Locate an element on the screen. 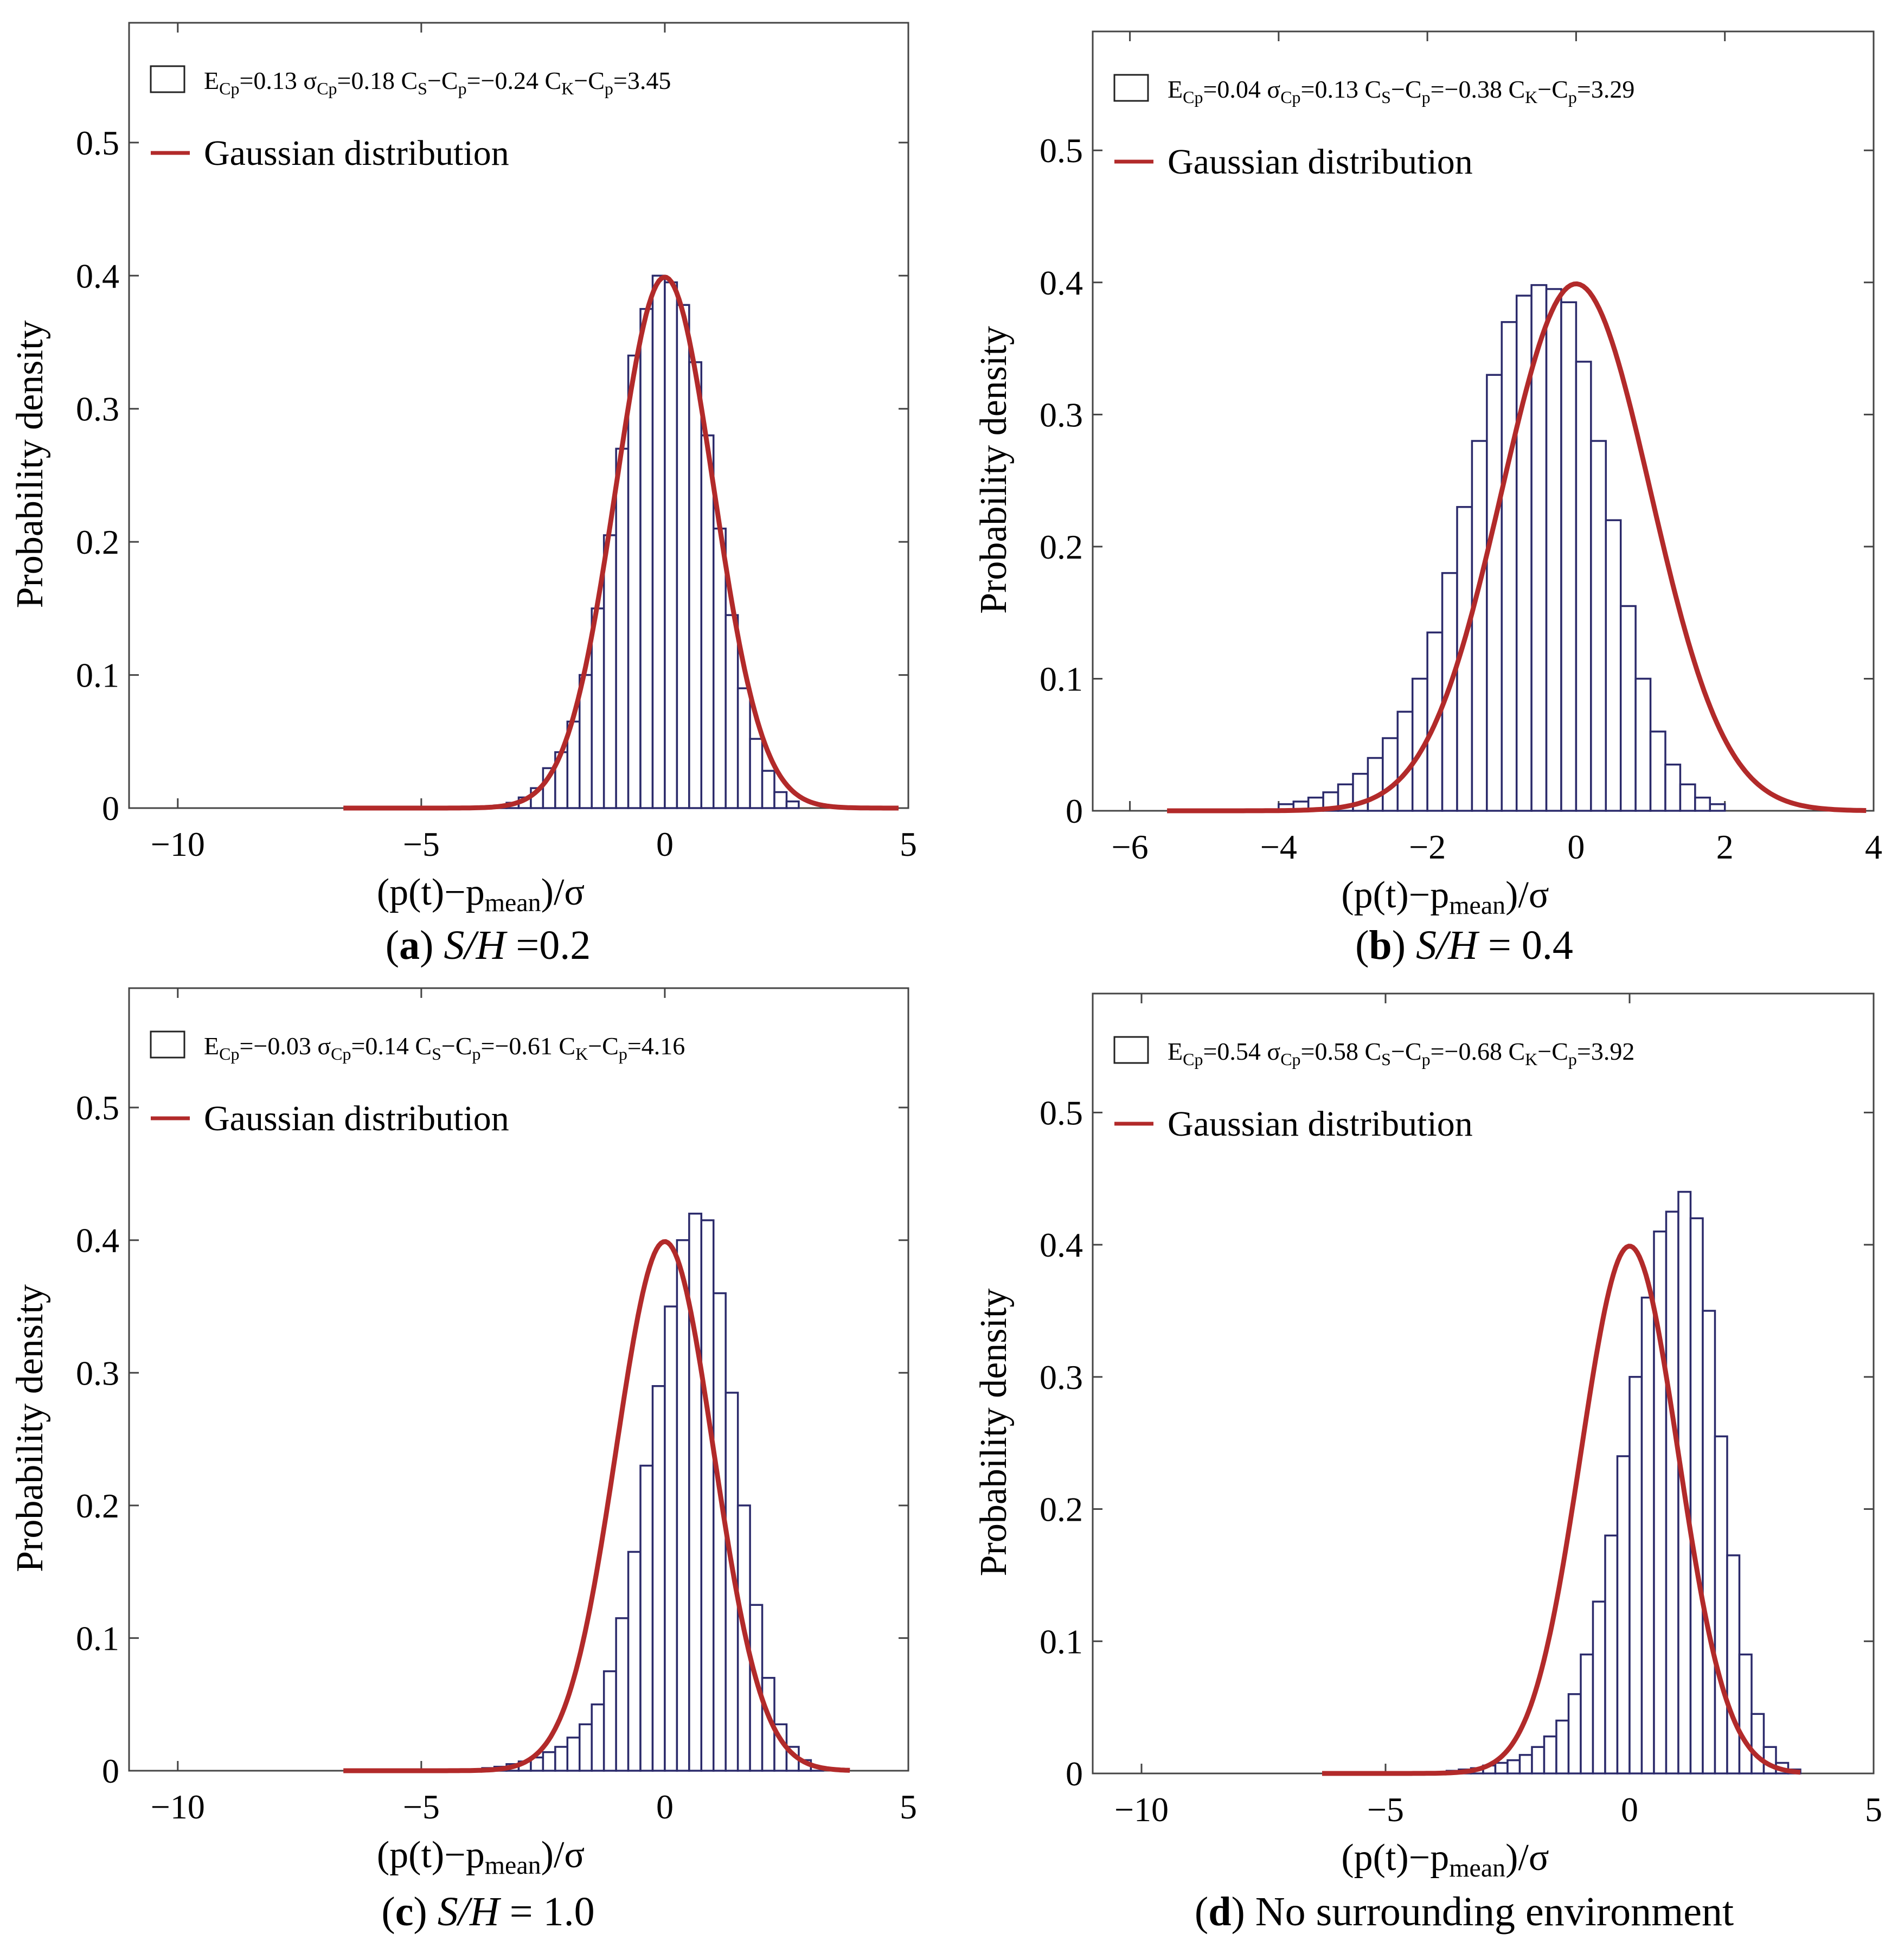 Image resolution: width=1898 pixels, height=1960 pixels. y-tick-label: 0.1 is located at coordinates (97, 1638).